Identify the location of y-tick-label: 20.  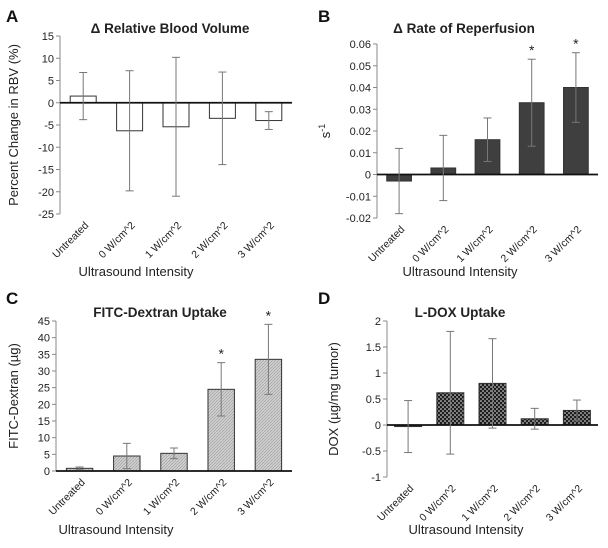
(44, 405).